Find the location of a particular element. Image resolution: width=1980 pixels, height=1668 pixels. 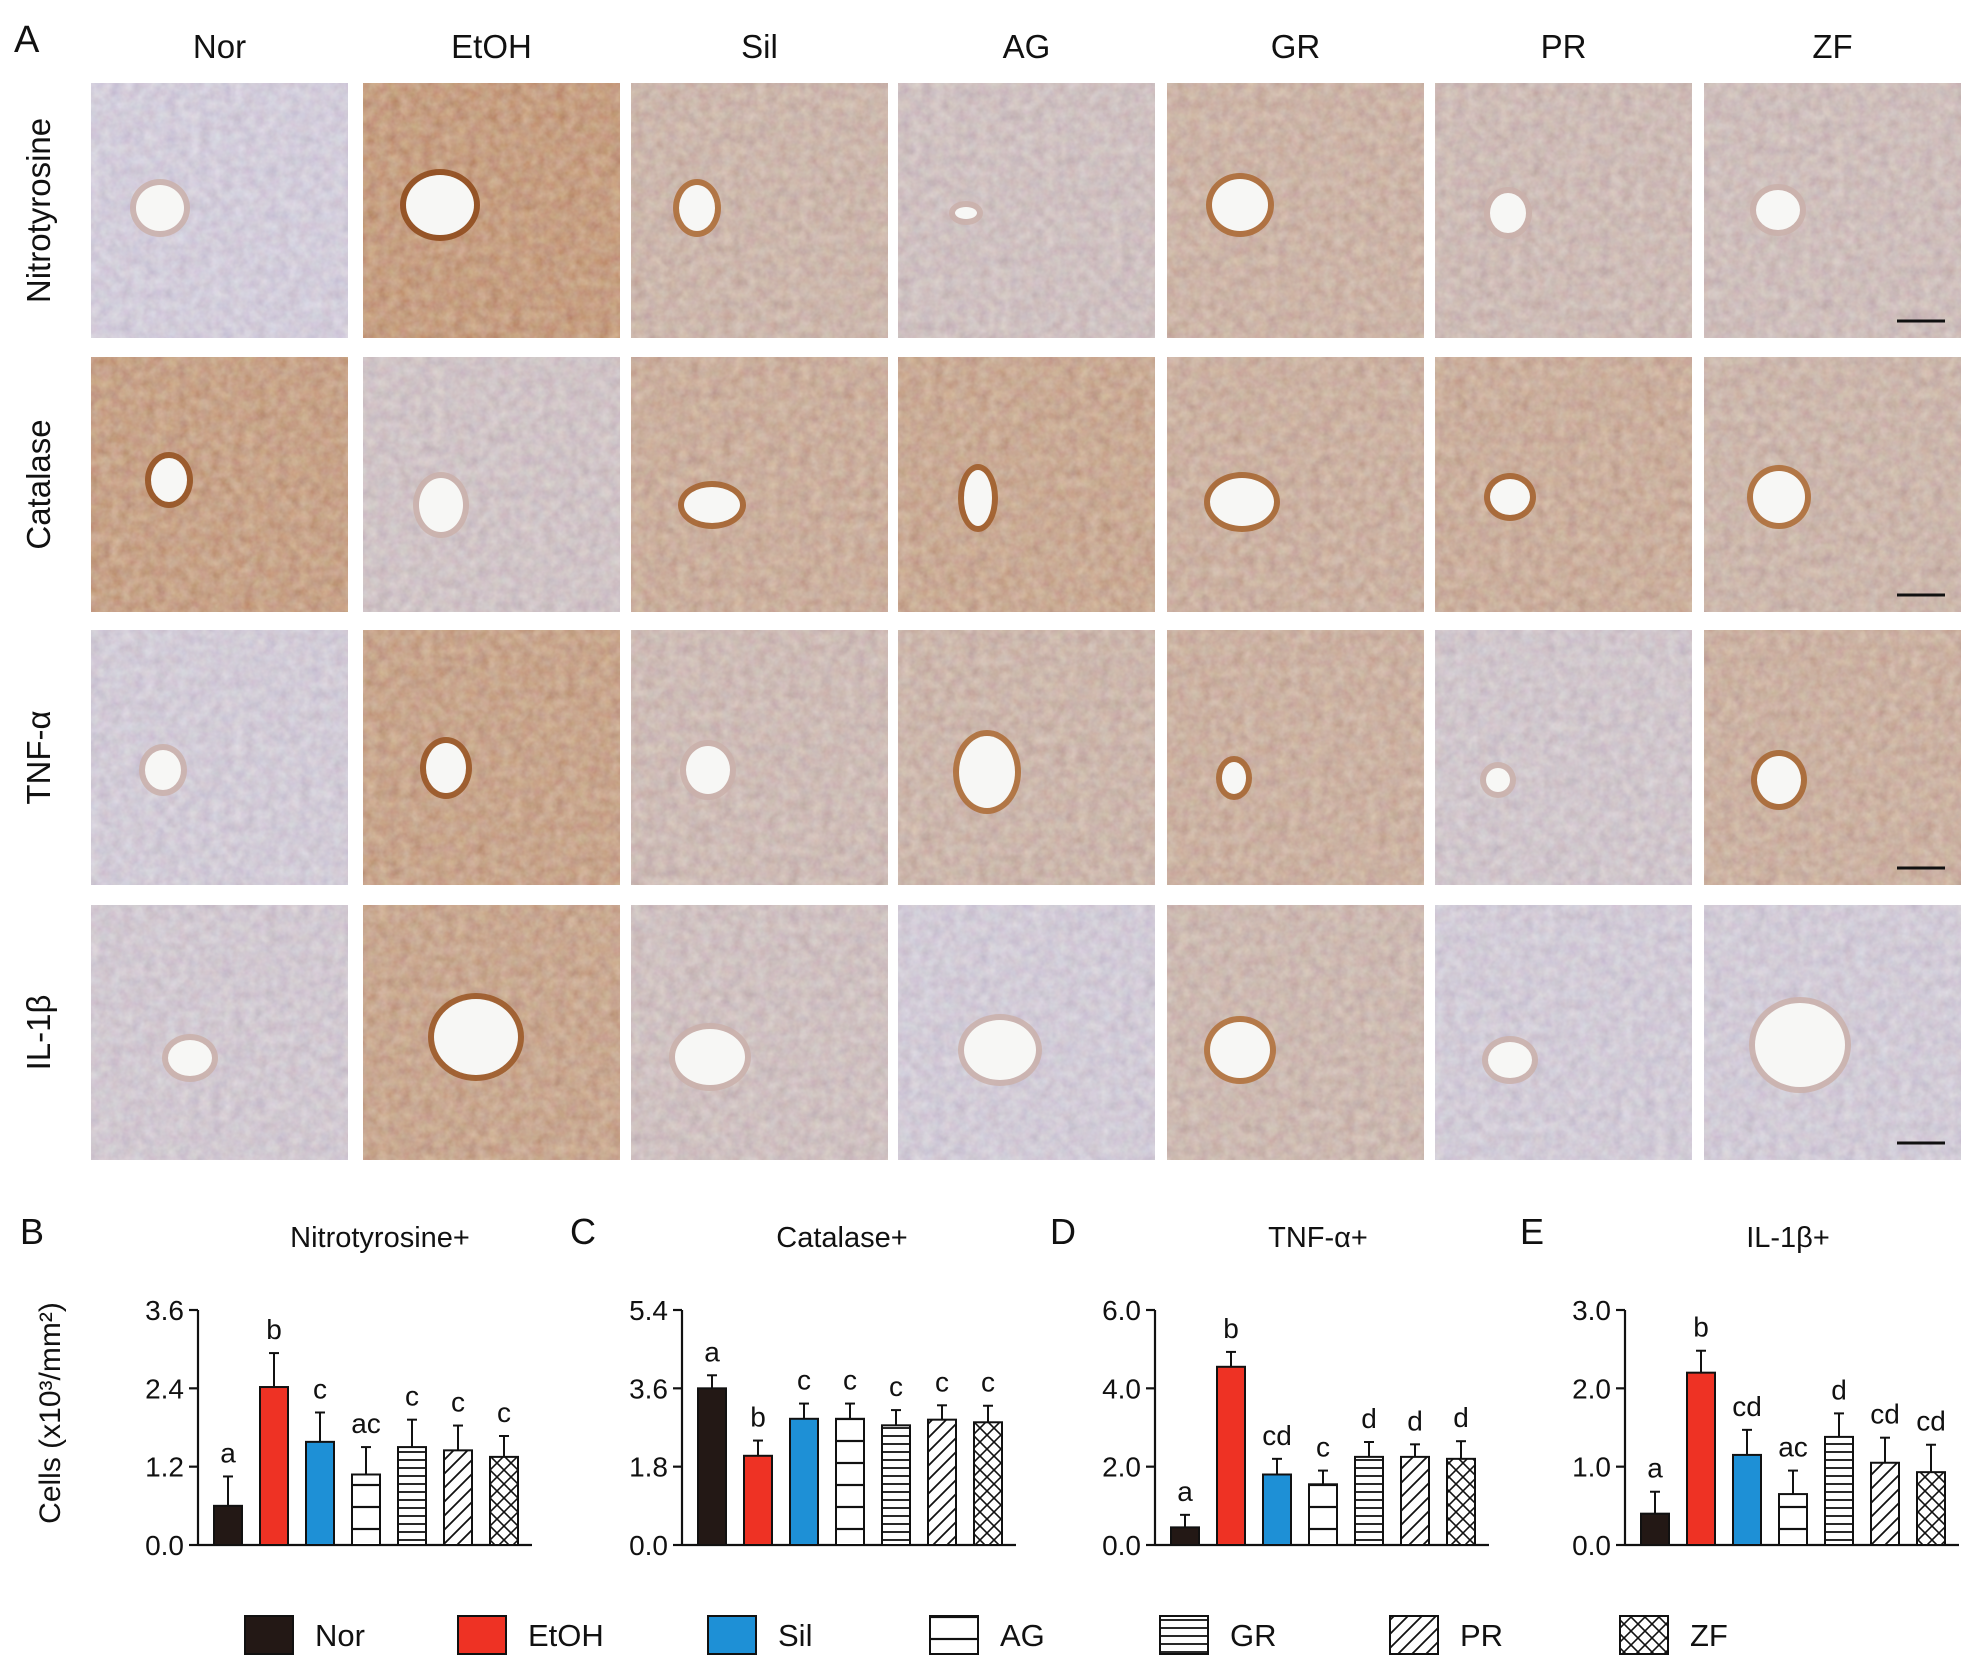

legend-item-pr: PR is located at coordinates (1446, 1635).